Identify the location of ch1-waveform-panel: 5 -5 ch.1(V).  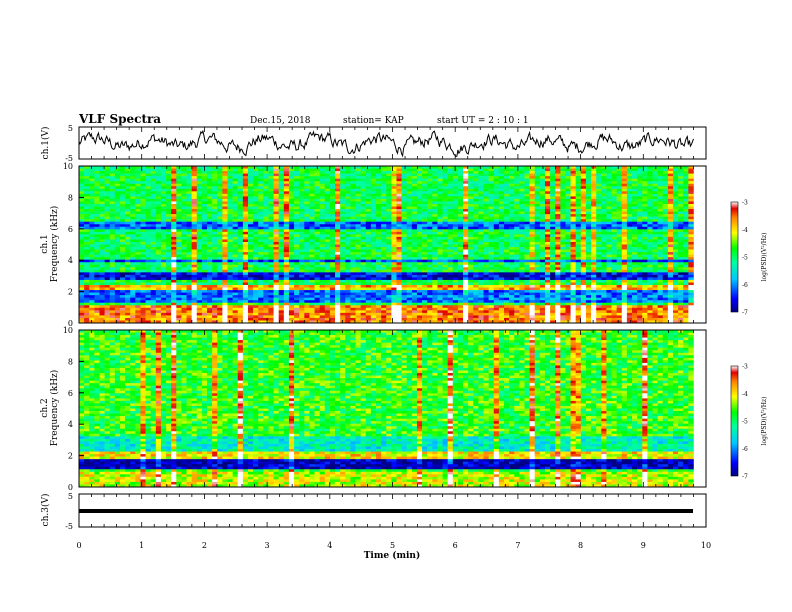
(373, 143).